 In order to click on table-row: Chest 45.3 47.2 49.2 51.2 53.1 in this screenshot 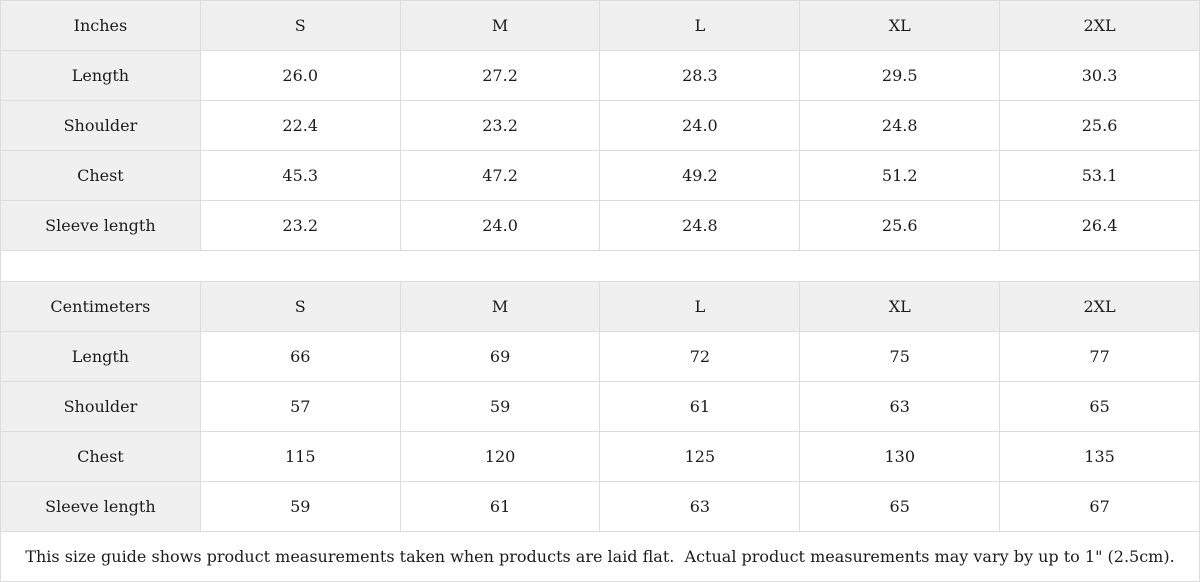, I will do `click(600, 175)`.